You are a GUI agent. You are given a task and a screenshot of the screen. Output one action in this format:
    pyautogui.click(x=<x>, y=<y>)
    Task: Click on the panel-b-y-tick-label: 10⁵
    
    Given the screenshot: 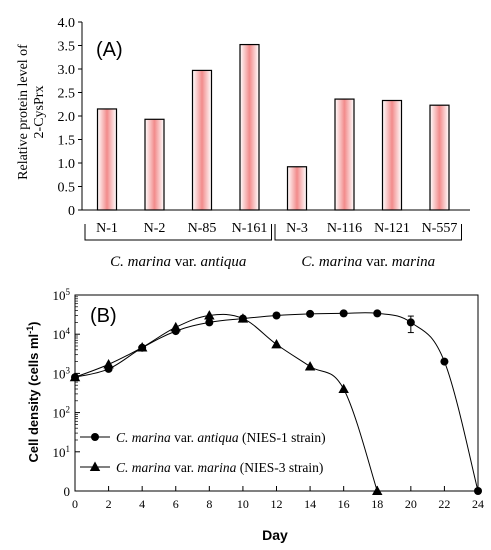 What is the action you would take?
    pyautogui.click(x=62, y=295)
    